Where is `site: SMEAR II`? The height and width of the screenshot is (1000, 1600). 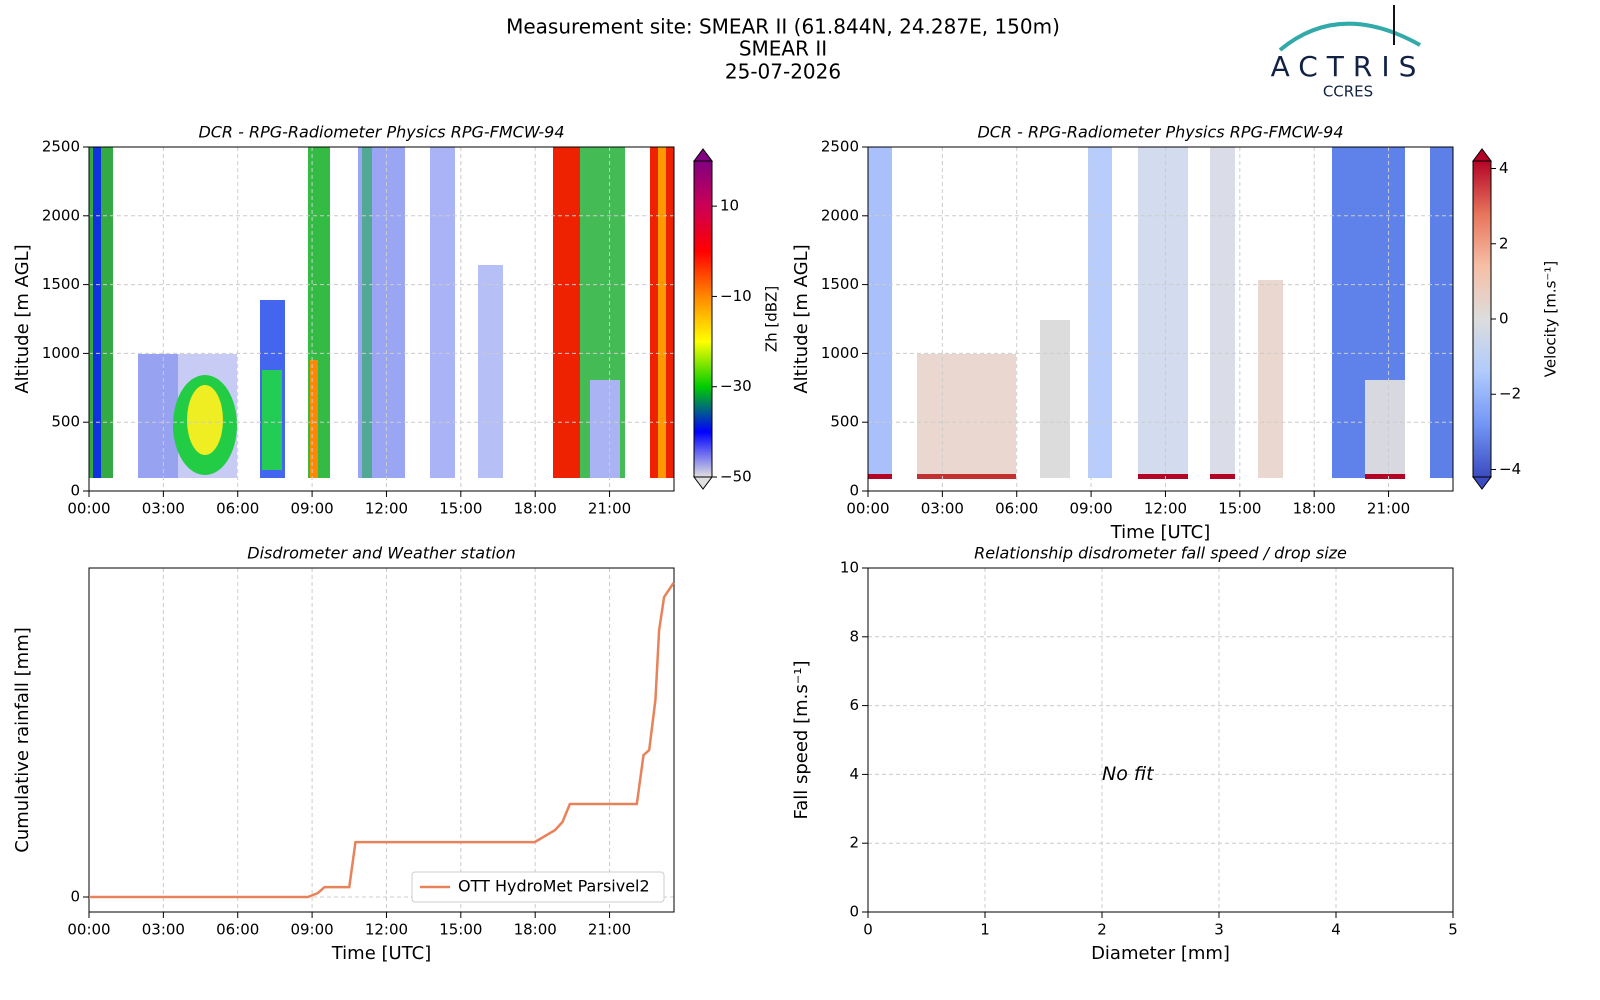
site: SMEAR II is located at coordinates (783, 49).